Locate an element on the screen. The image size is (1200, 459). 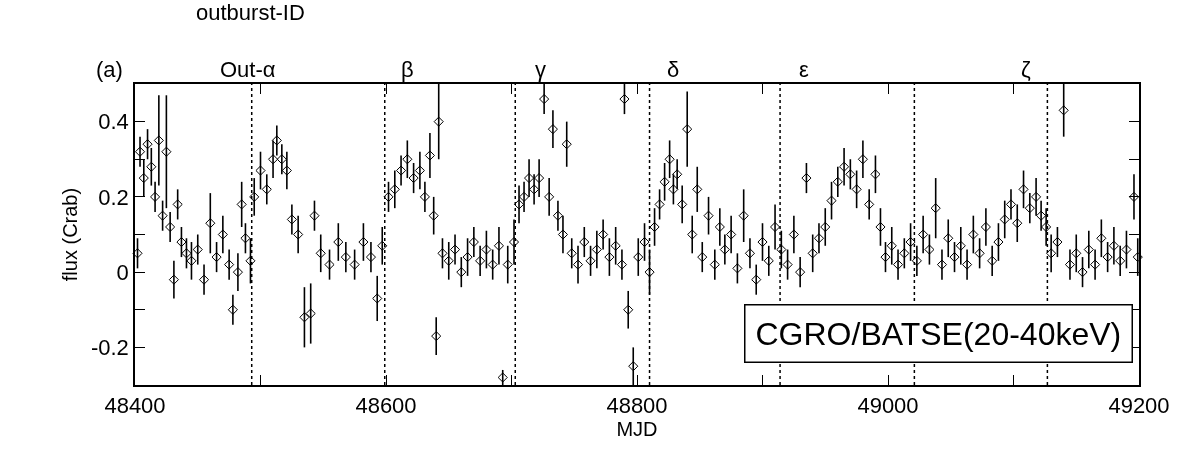
text: β is located at coordinates (407, 69).